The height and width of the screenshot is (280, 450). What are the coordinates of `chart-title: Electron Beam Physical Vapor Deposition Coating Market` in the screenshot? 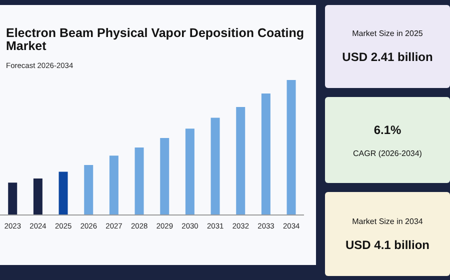 It's located at (155, 39).